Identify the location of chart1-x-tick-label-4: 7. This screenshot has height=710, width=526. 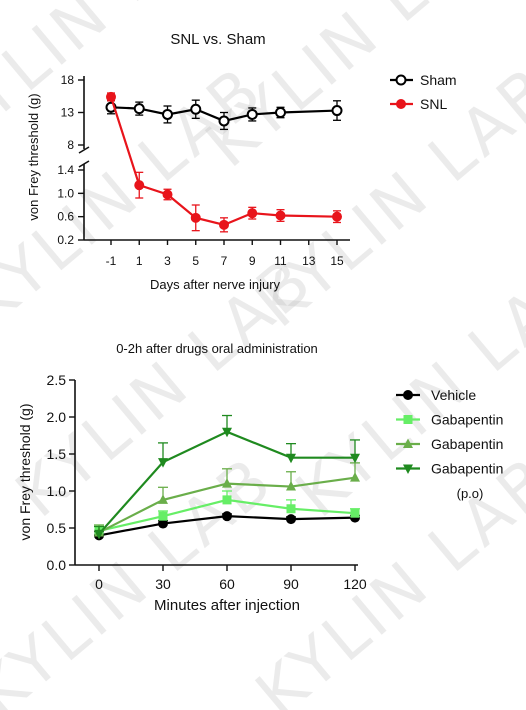
(224, 261).